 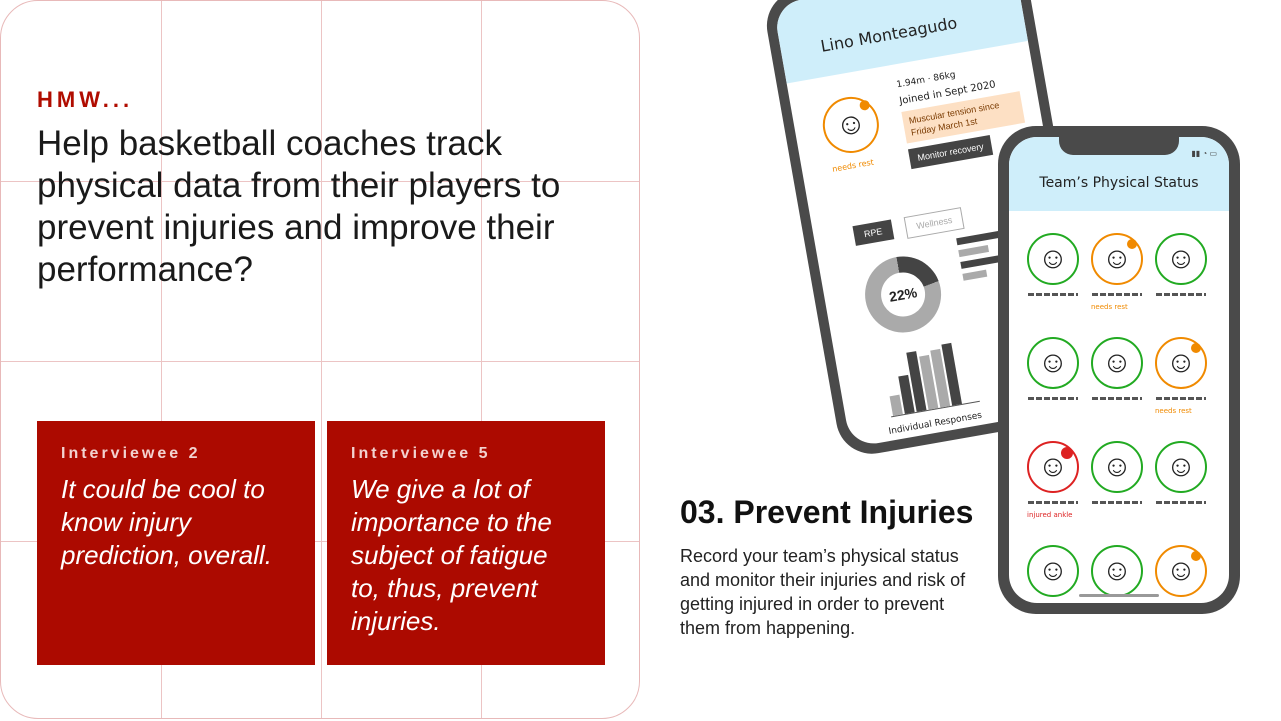 I want to click on player-status: needs rest, so click(x=853, y=165).